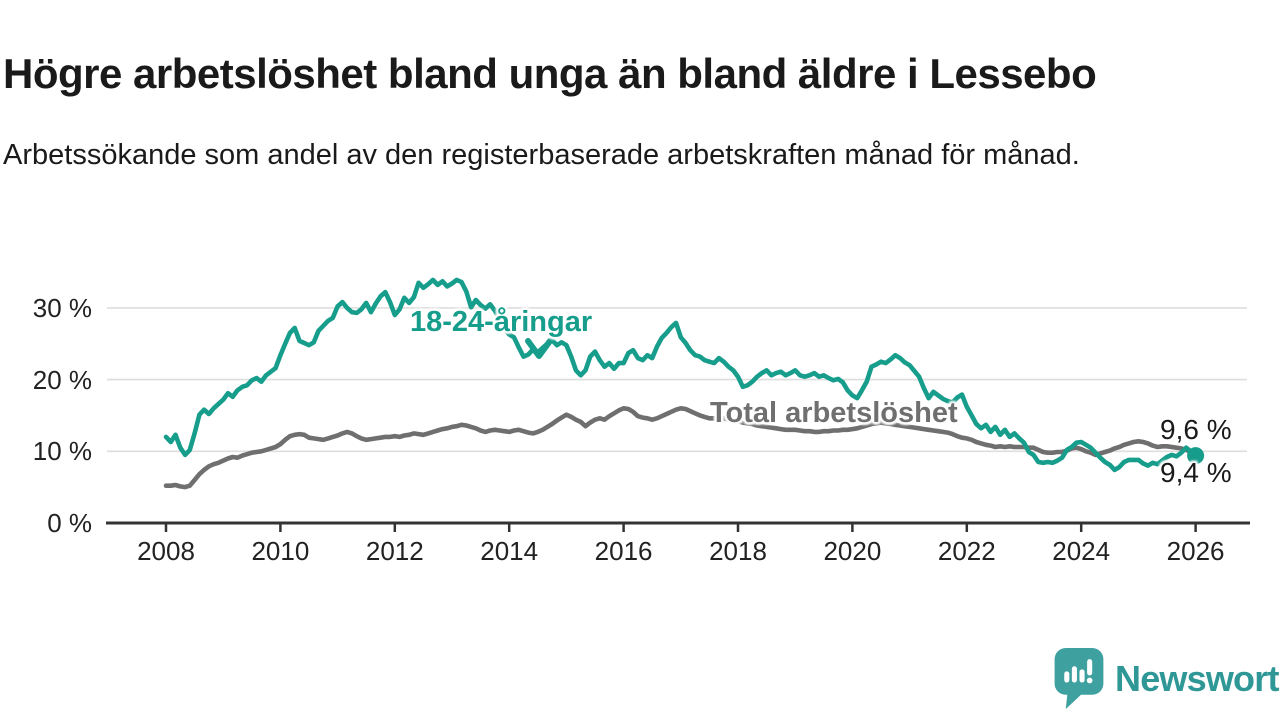 The height and width of the screenshot is (720, 1280). I want to click on newsworthy-logo: Newsworthy, so click(1167, 679).